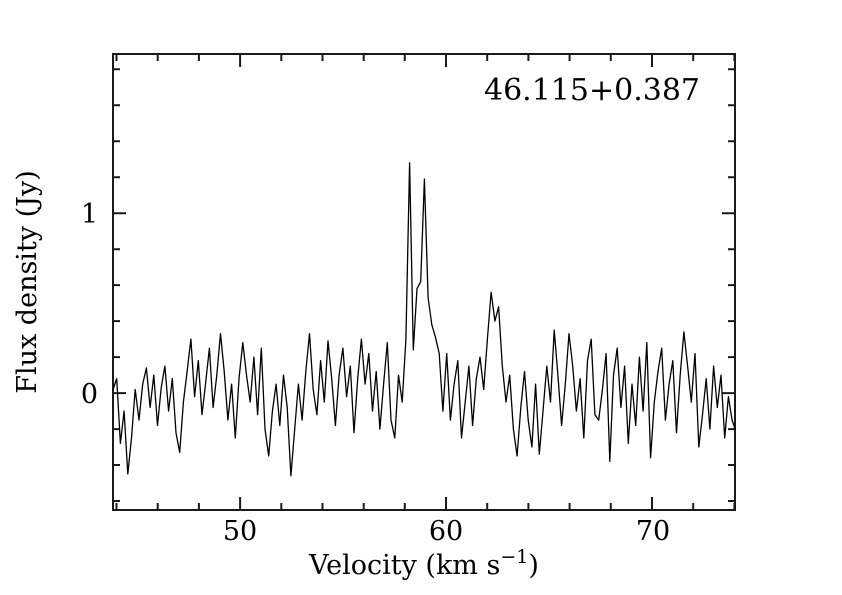 This screenshot has width=842, height=595. I want to click on y-tick-label-1: 1, so click(89, 214).